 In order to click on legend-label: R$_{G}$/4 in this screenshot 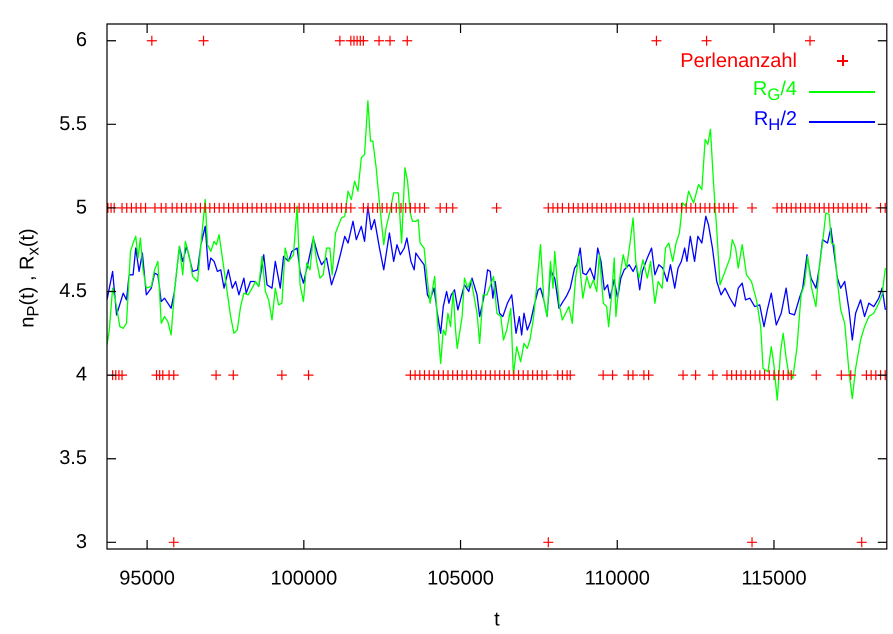, I will do `click(774, 91)`.